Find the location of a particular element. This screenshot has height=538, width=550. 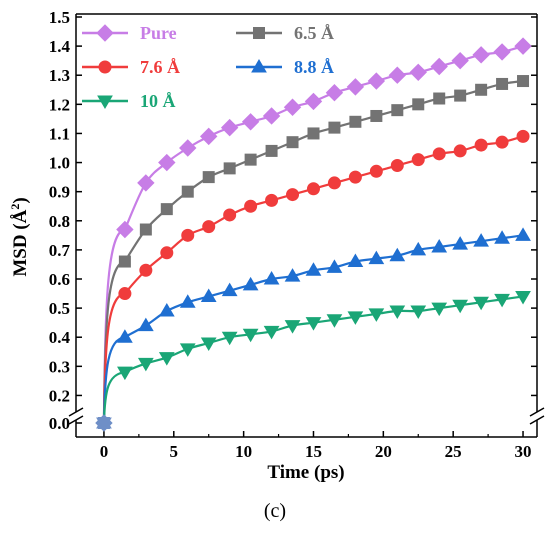

axis-break-right-b is located at coordinates (537, 420).